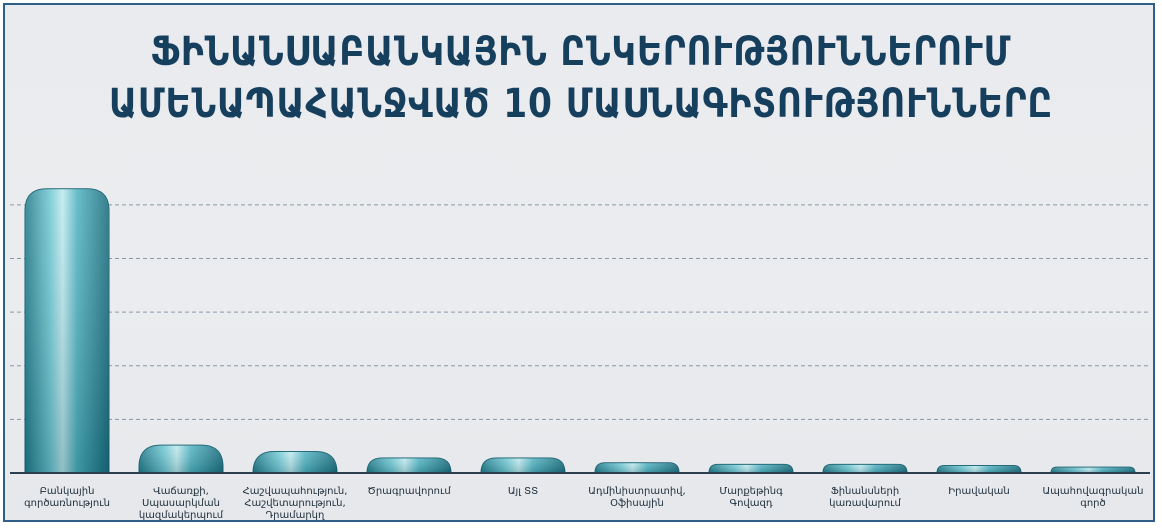 Image resolution: width=1162 pixels, height=529 pixels. What do you see at coordinates (409, 491) in the screenshot?
I see `category-label-4: Ծրագրավորում` at bounding box center [409, 491].